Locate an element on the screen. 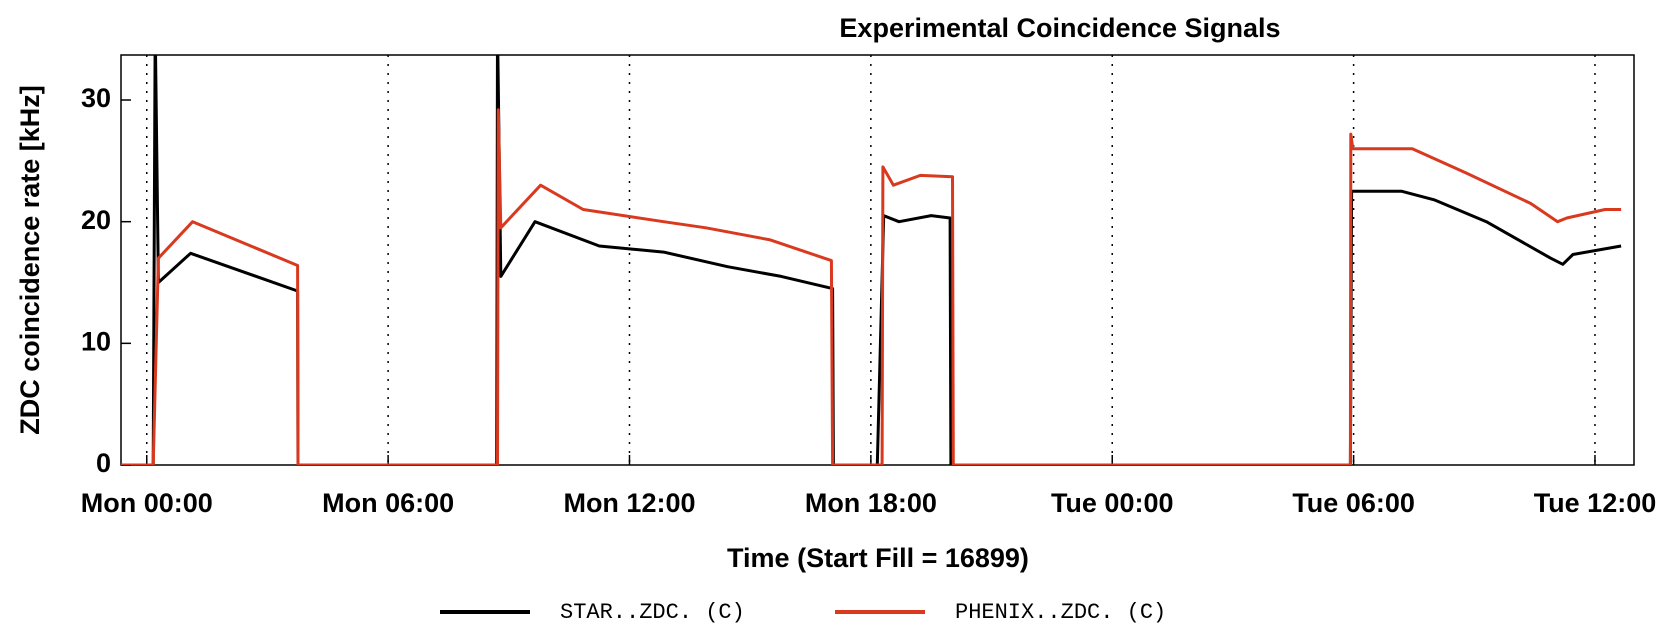  x-tick-label: Mon 18:00 is located at coordinates (871, 503).